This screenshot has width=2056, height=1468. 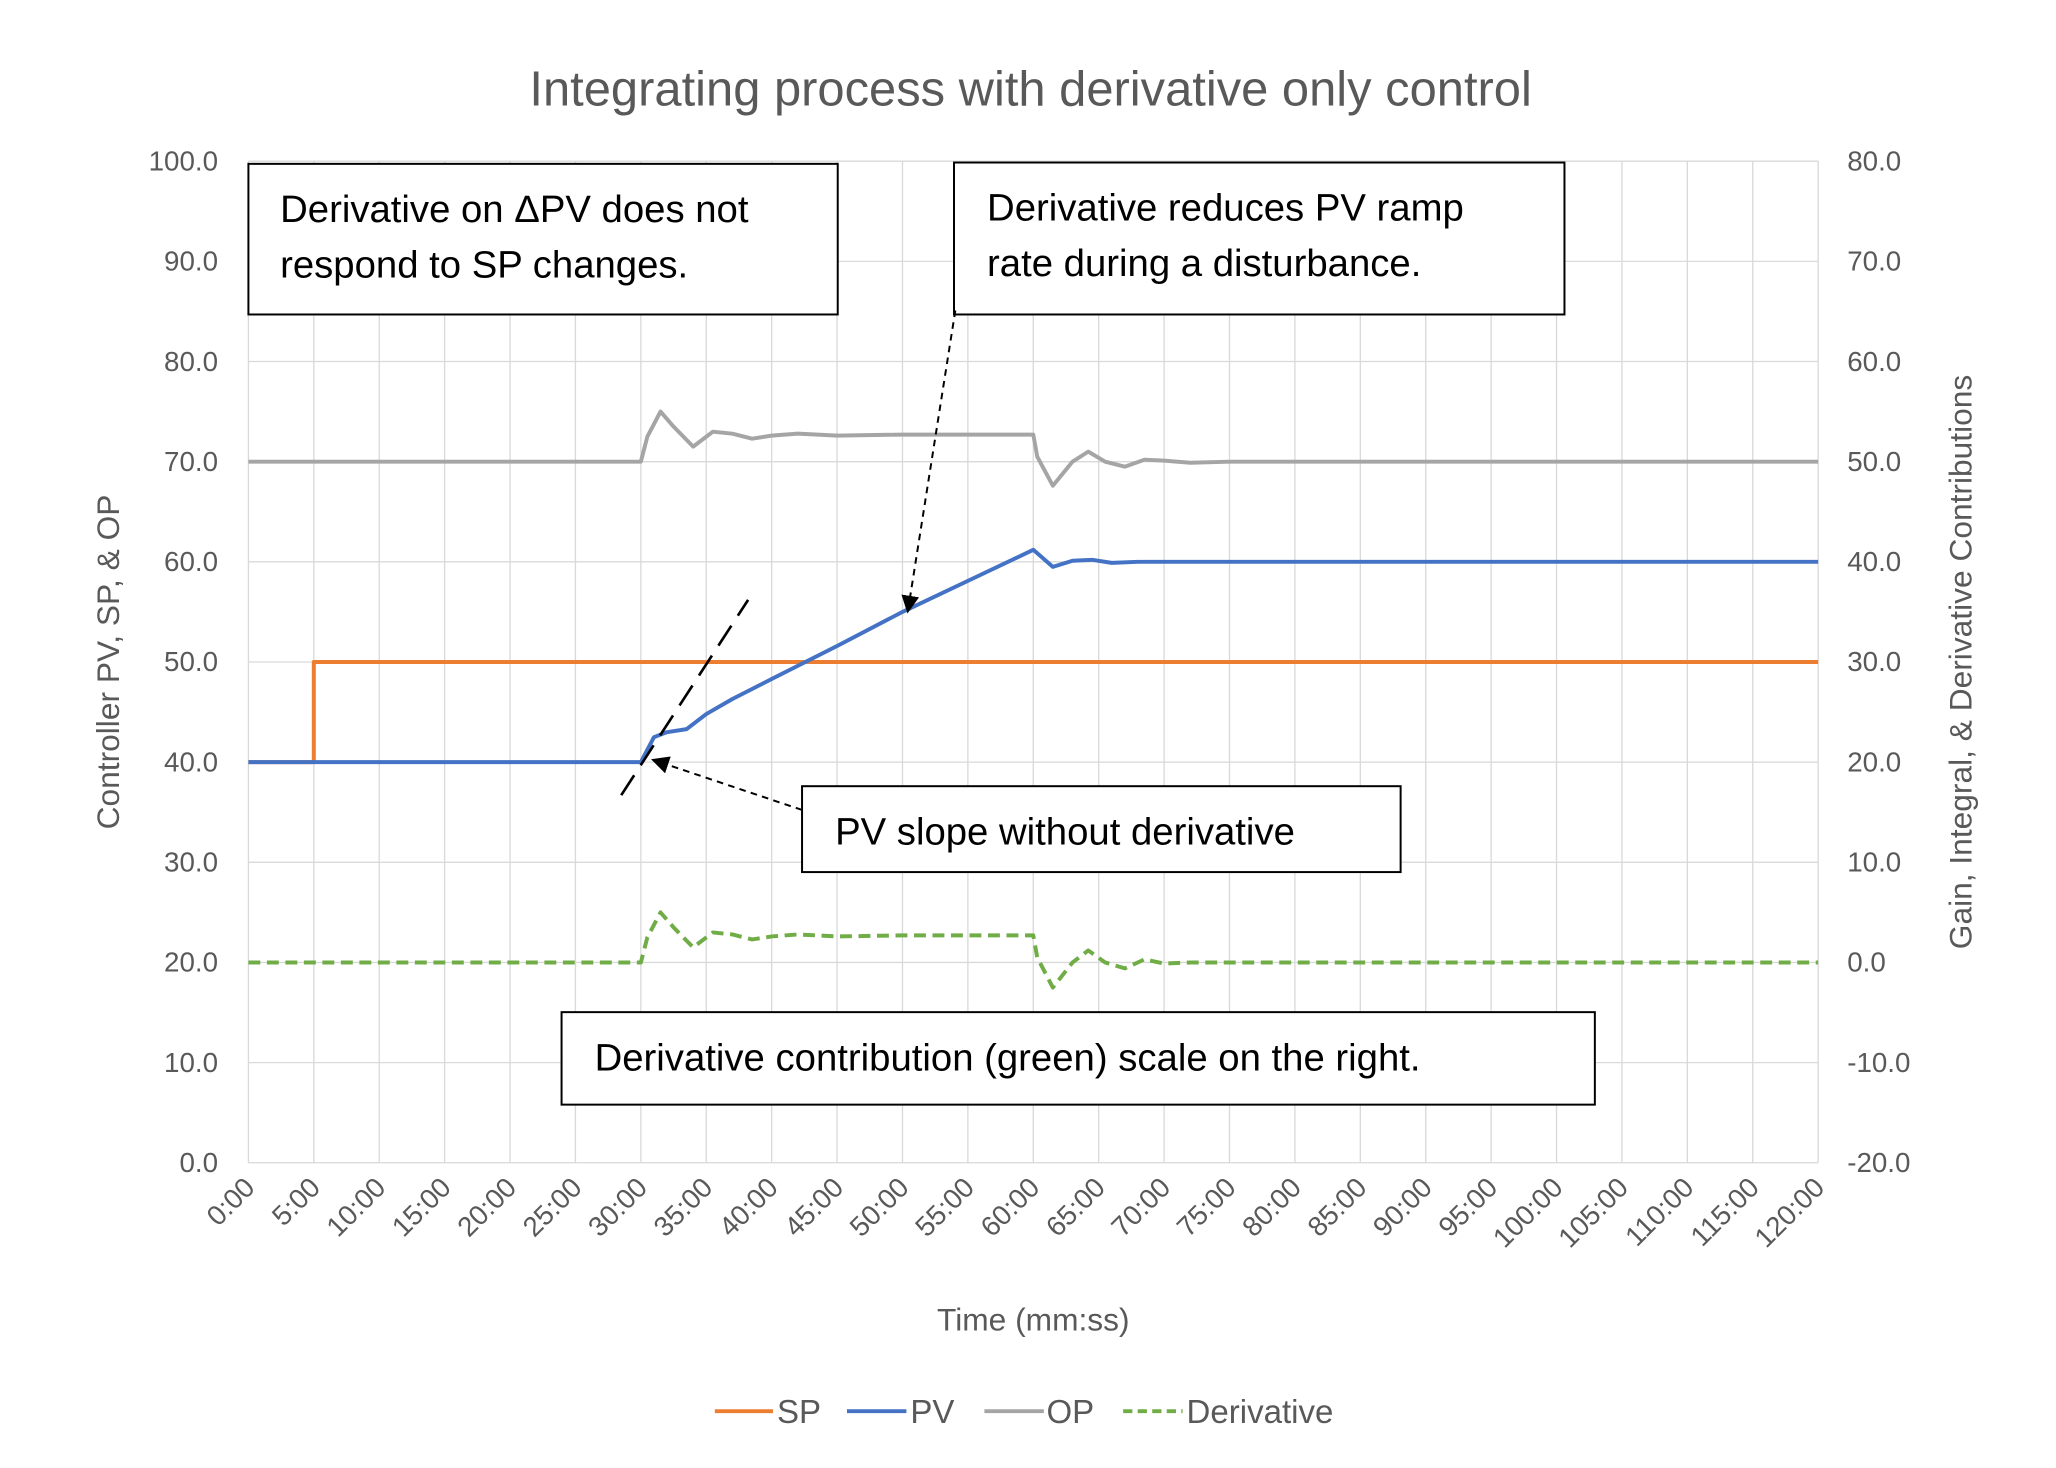 What do you see at coordinates (230, 1202) in the screenshot?
I see `x-tick-label: 0:00` at bounding box center [230, 1202].